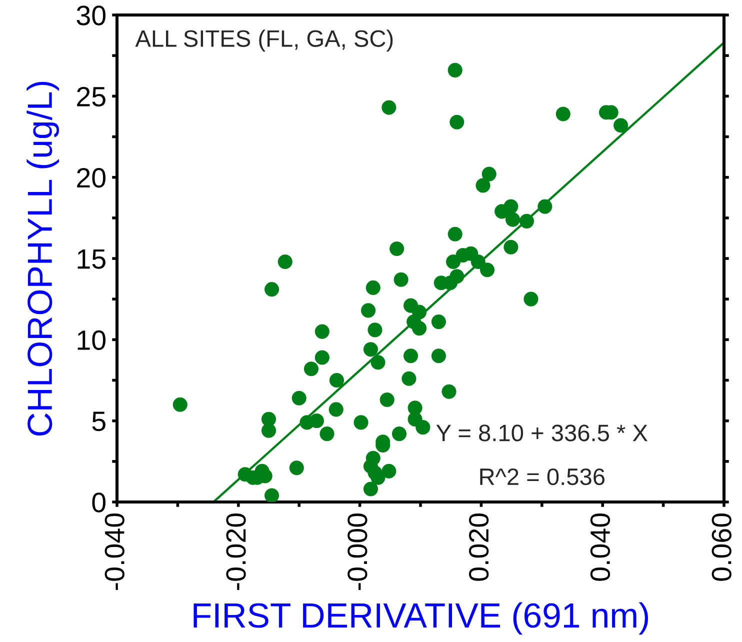 The image size is (742, 642). Describe the element at coordinates (114, 551) in the screenshot. I see `x-tick-label: -0.040` at that location.